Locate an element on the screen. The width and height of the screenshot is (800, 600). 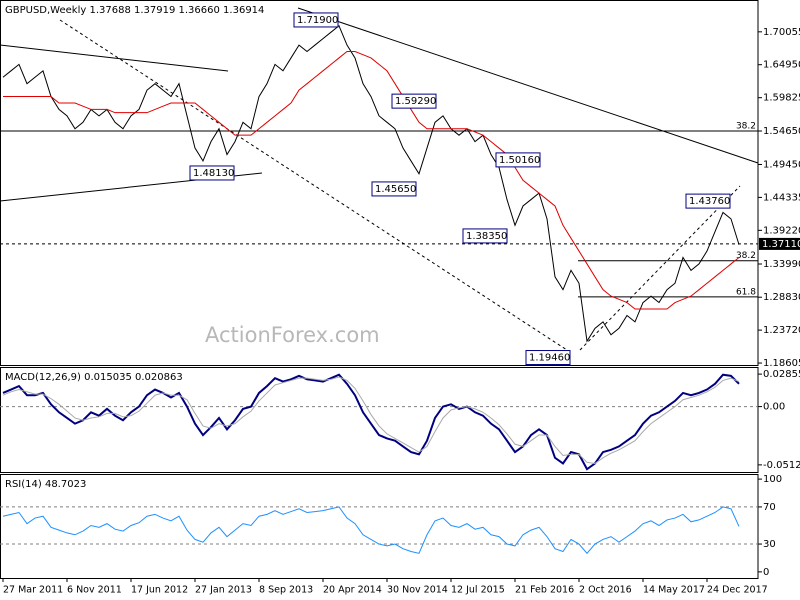
y-tick-label: 1.44335 is located at coordinates (781, 197).